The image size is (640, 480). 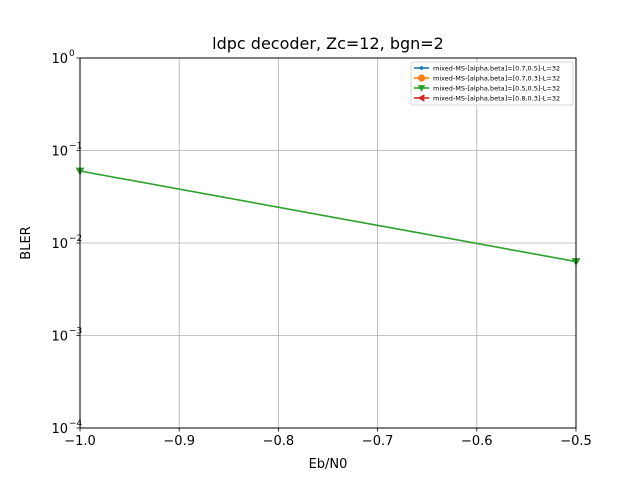 I want to click on y-tick-exponent: −4, so click(x=76, y=424).